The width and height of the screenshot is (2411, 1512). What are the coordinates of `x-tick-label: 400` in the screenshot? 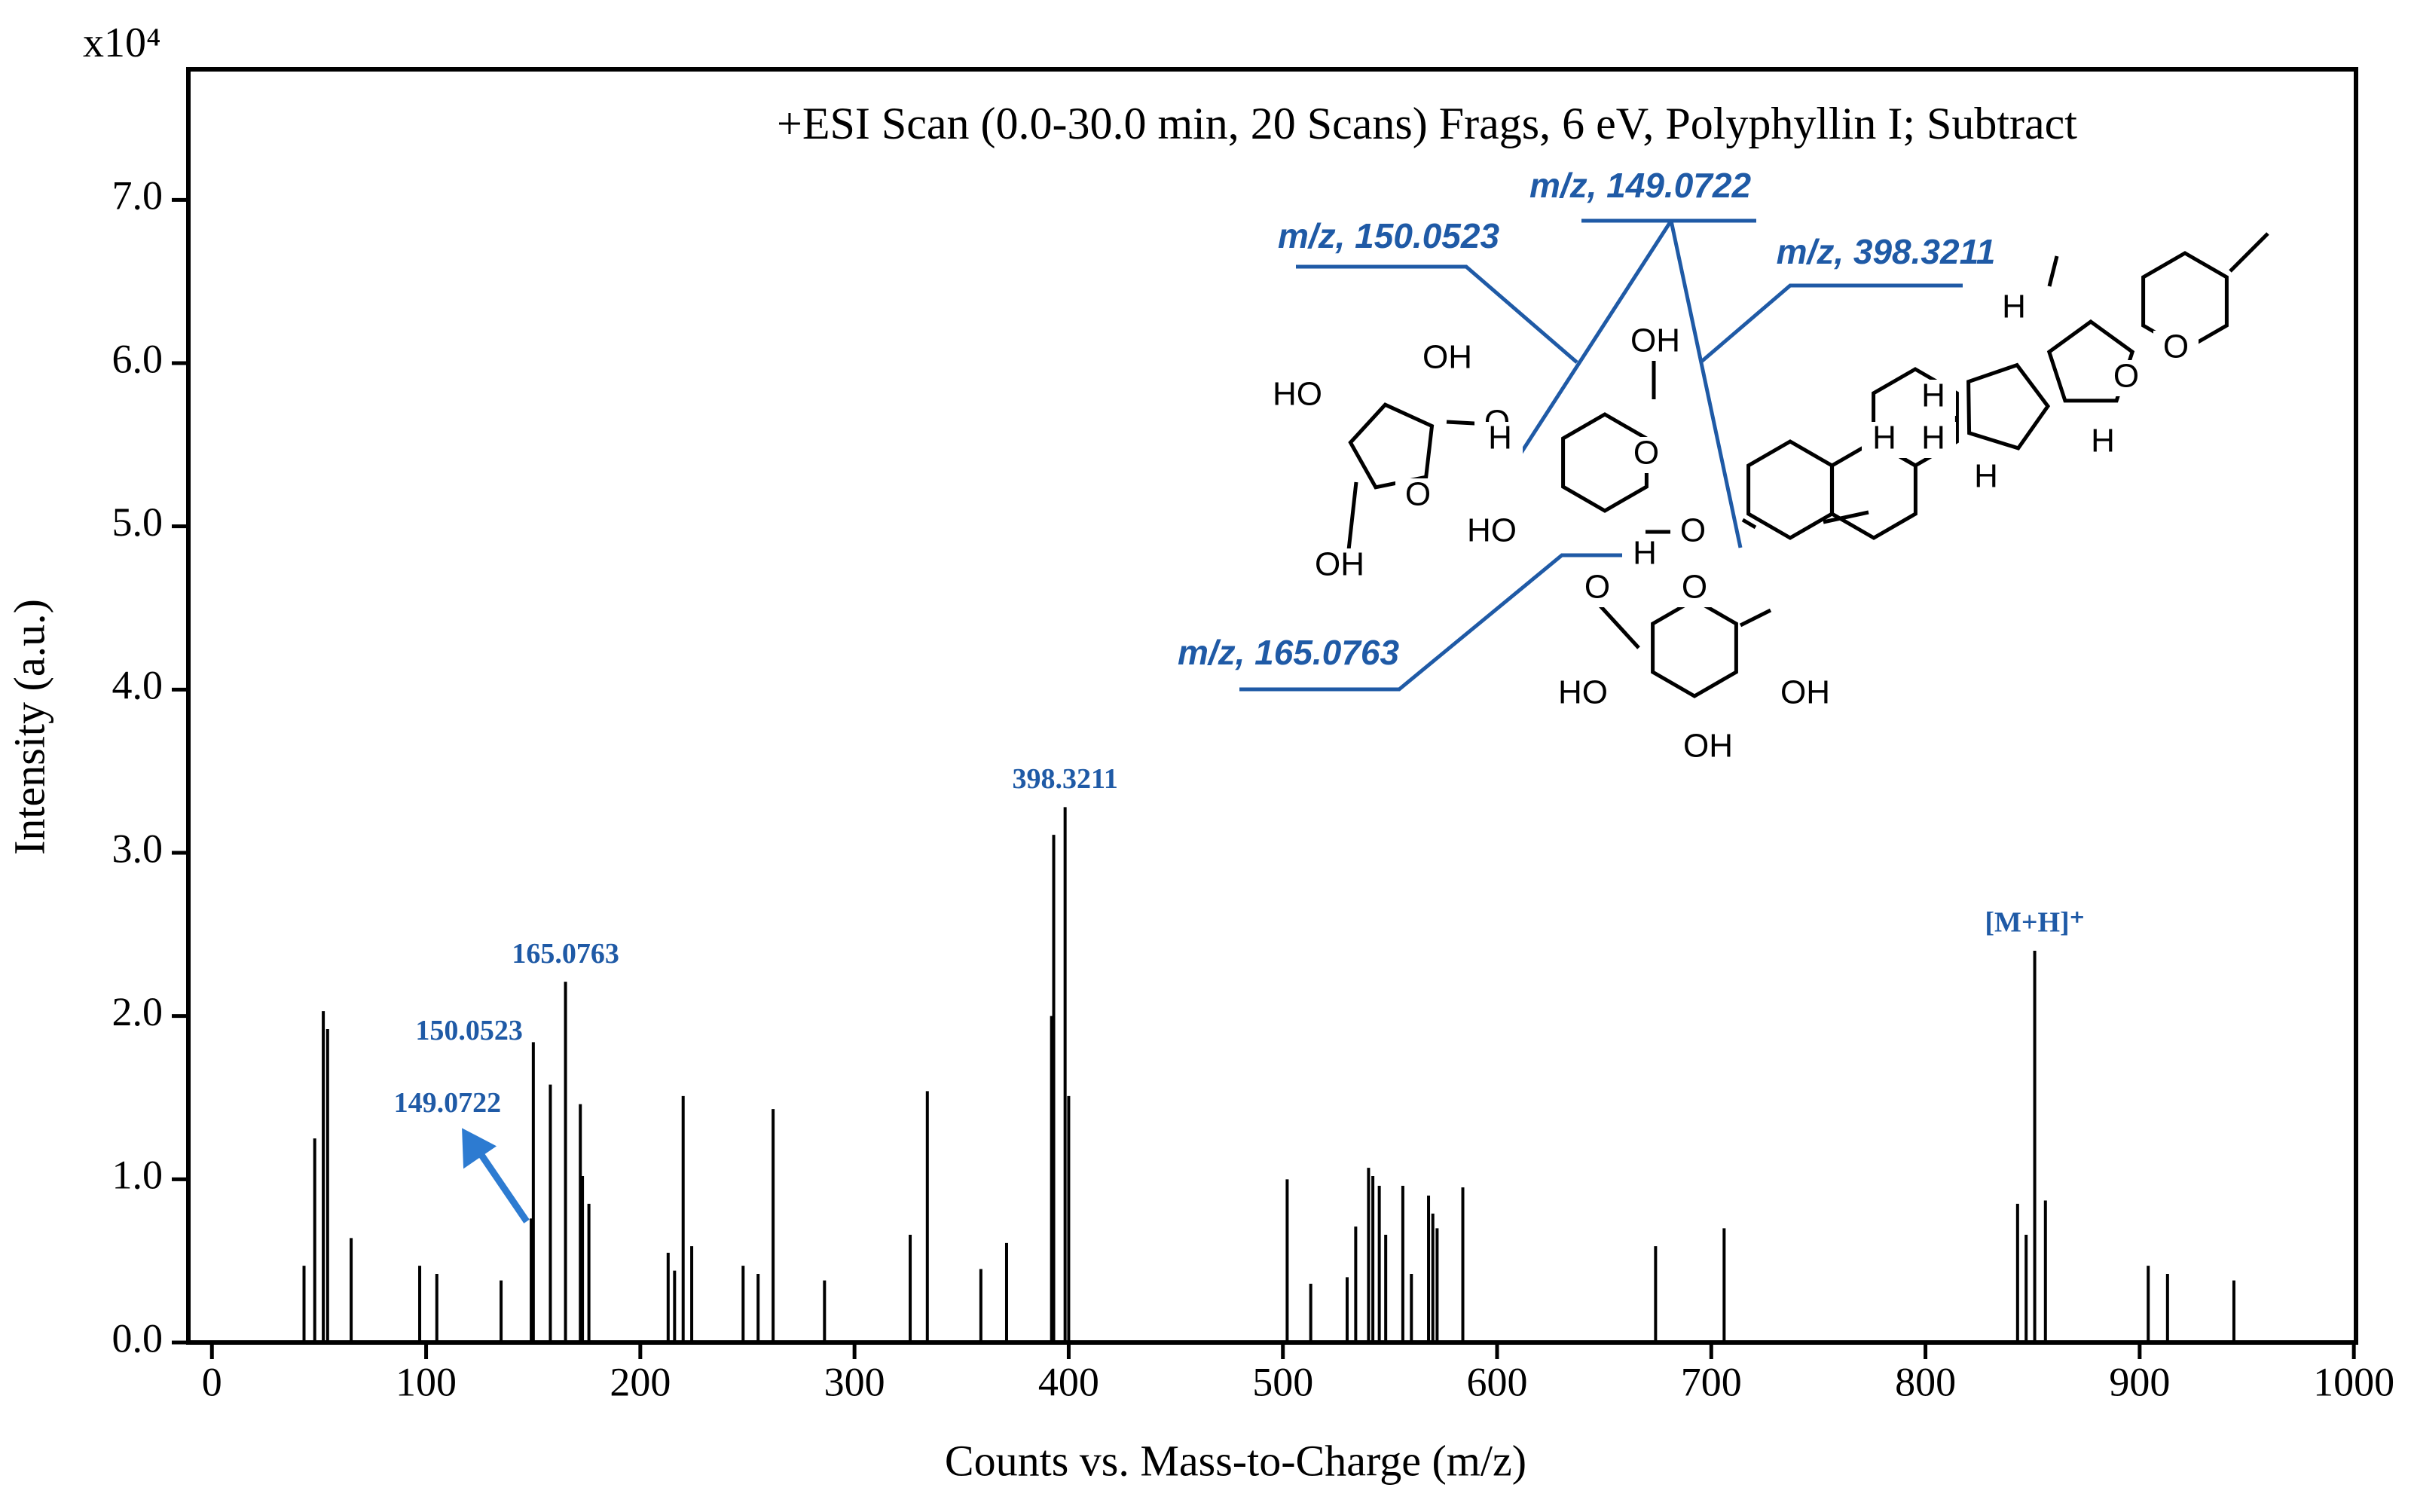 It's located at (1068, 1381).